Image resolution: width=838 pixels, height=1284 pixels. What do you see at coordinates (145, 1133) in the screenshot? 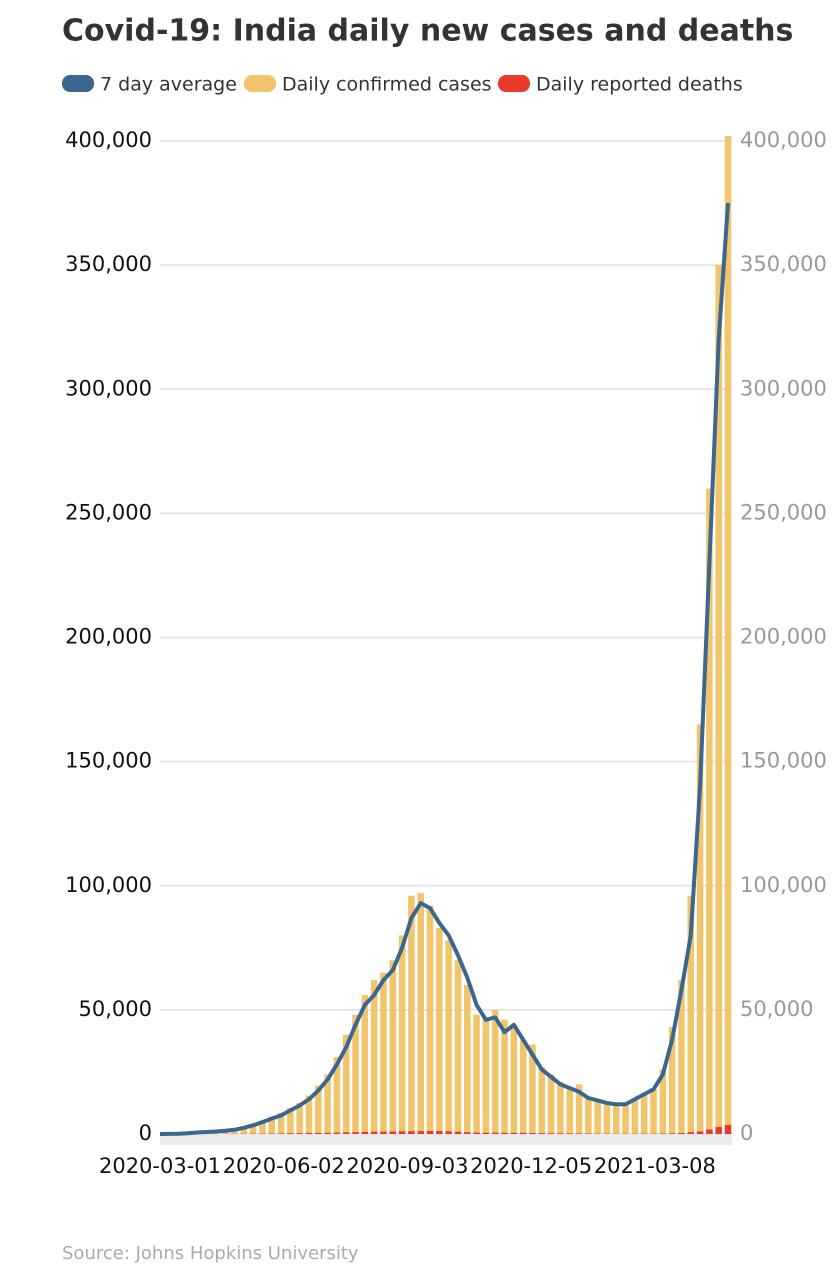
I see `y-tick-label: 0` at bounding box center [145, 1133].